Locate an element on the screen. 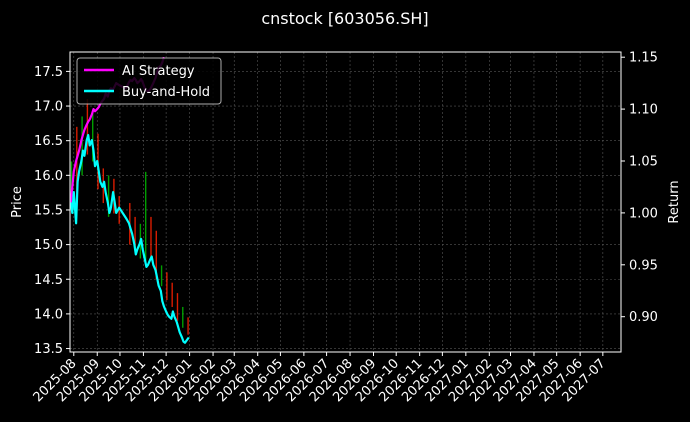  y-right-ticks: 0.90 0.95 1.00 1.05 1.10 1.15 is located at coordinates (639, 188).